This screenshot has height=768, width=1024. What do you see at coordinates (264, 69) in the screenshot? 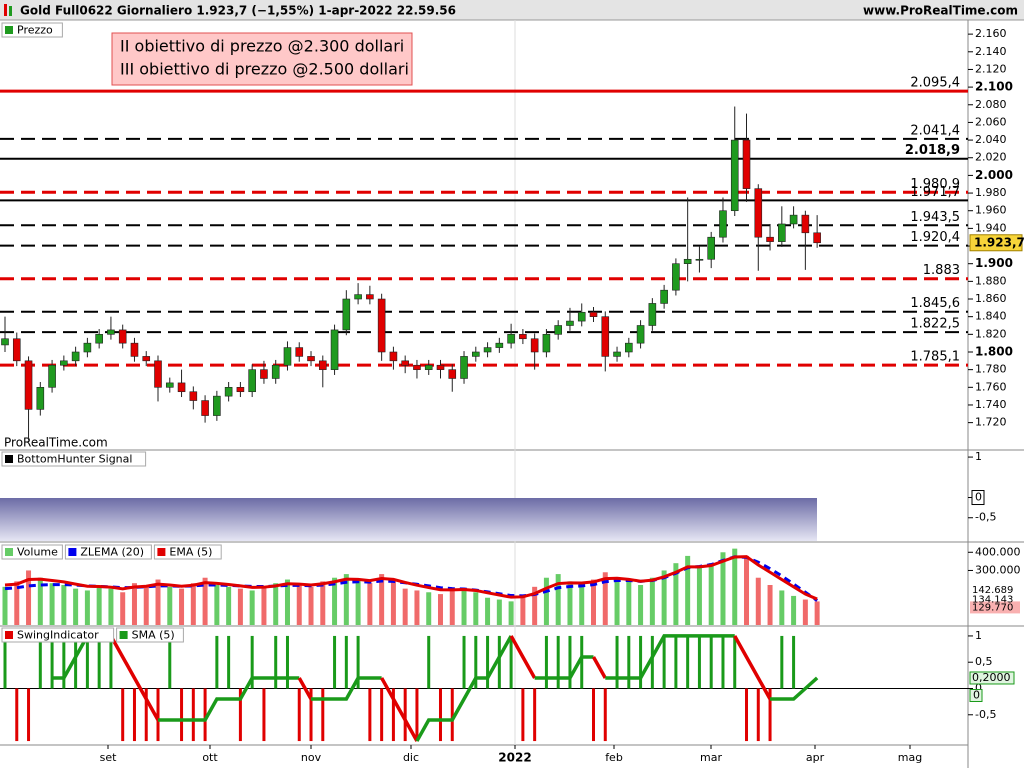
I see `annotation: III obiettivo di prezzo @2.500 dollari` at bounding box center [264, 69].